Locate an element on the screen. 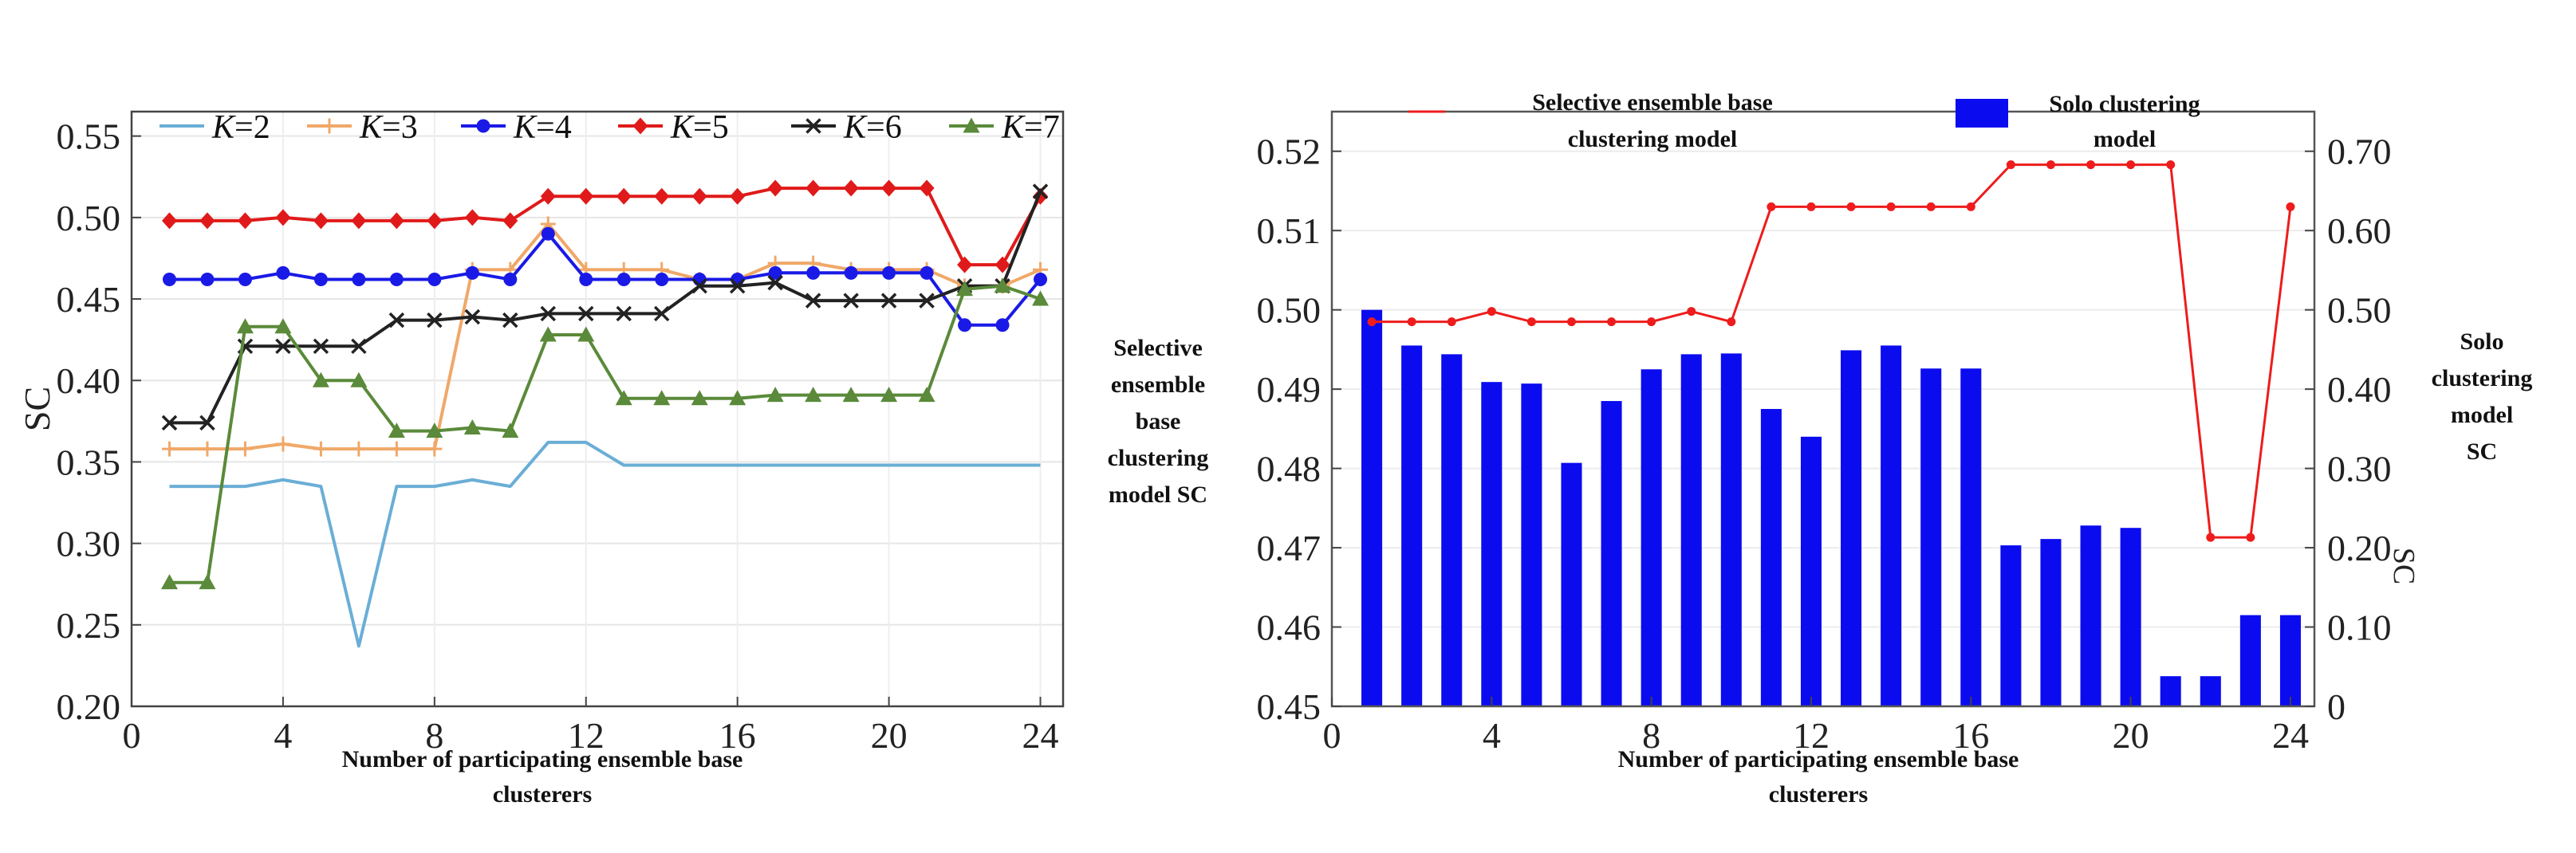 Image resolution: width=2576 pixels, height=853 pixels. legend-swatch-solo-bars is located at coordinates (1982, 113).